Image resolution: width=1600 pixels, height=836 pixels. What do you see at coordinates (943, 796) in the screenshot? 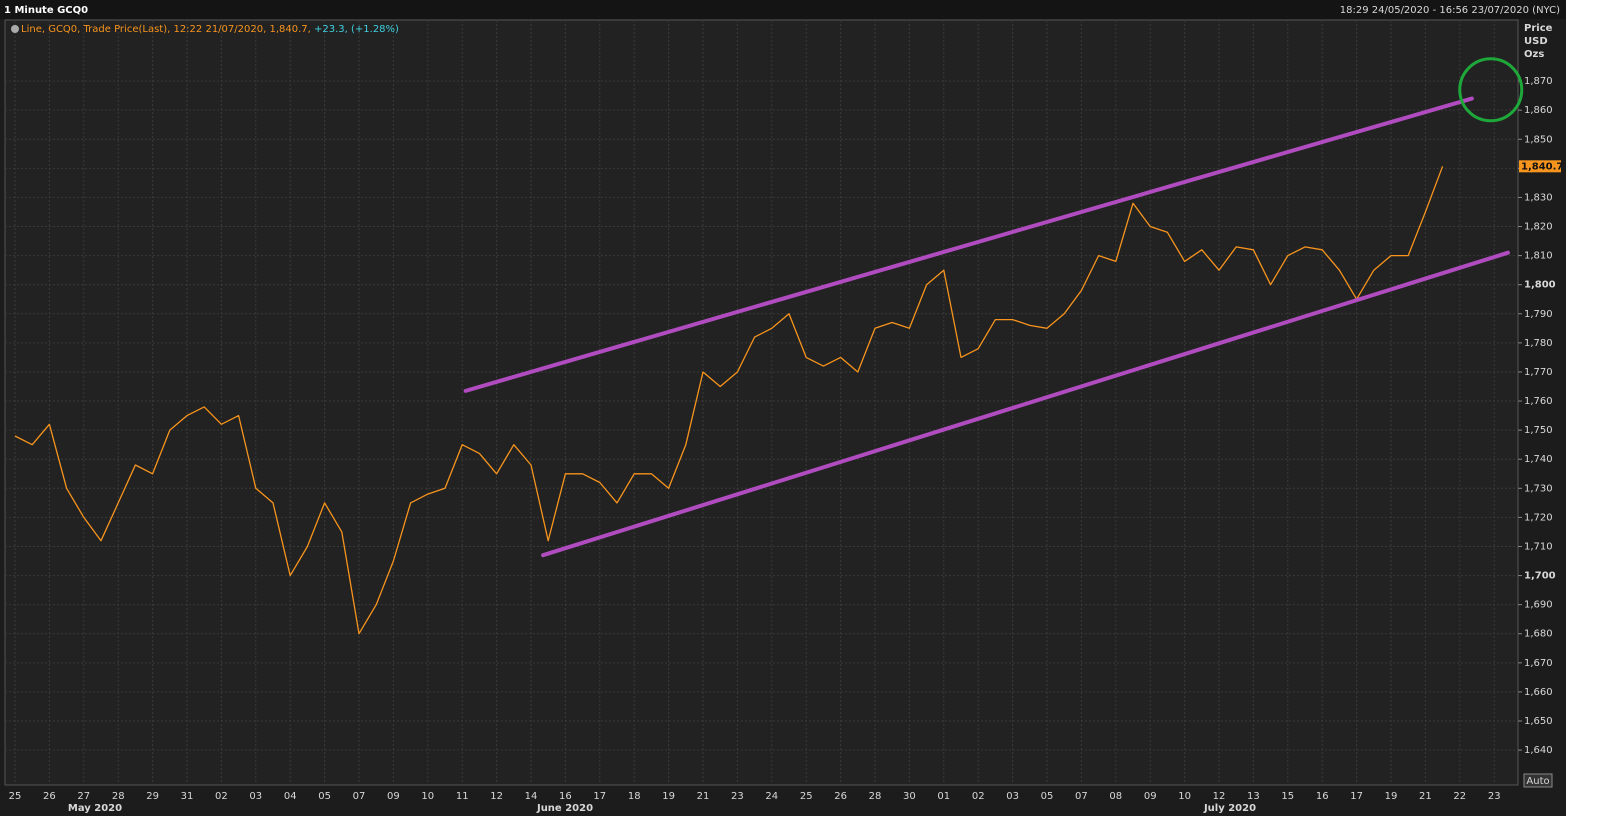
I see `x-tick-label: 01` at bounding box center [943, 796].